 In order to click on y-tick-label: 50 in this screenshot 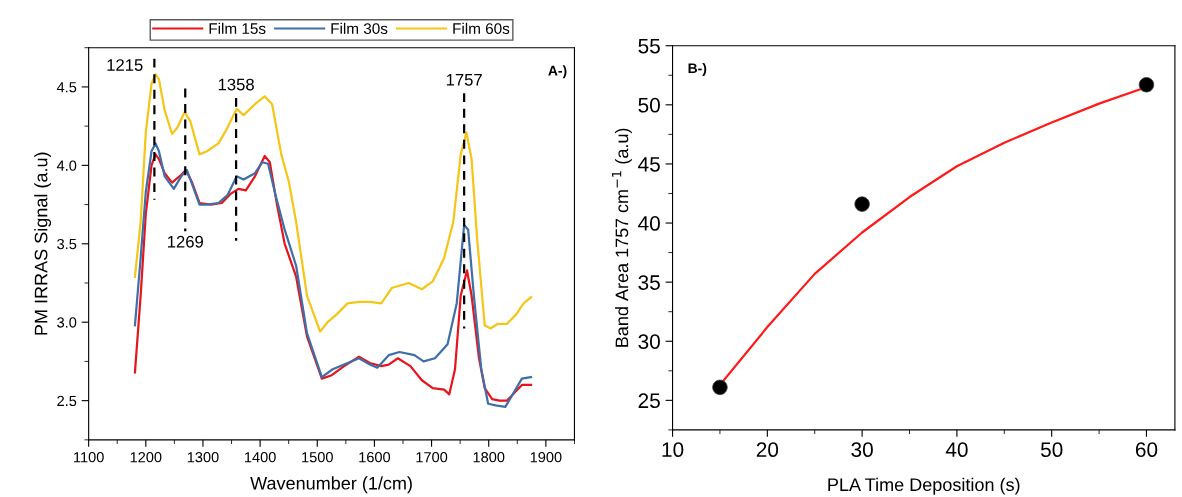, I will do `click(649, 105)`.